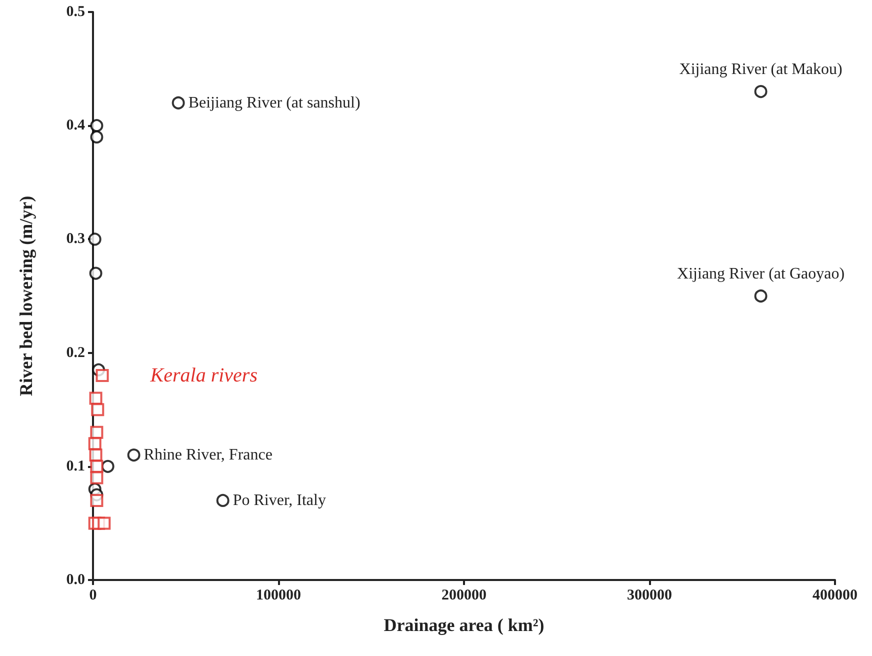  What do you see at coordinates (649, 596) in the screenshot?
I see `x-tick-label: 300000` at bounding box center [649, 596].